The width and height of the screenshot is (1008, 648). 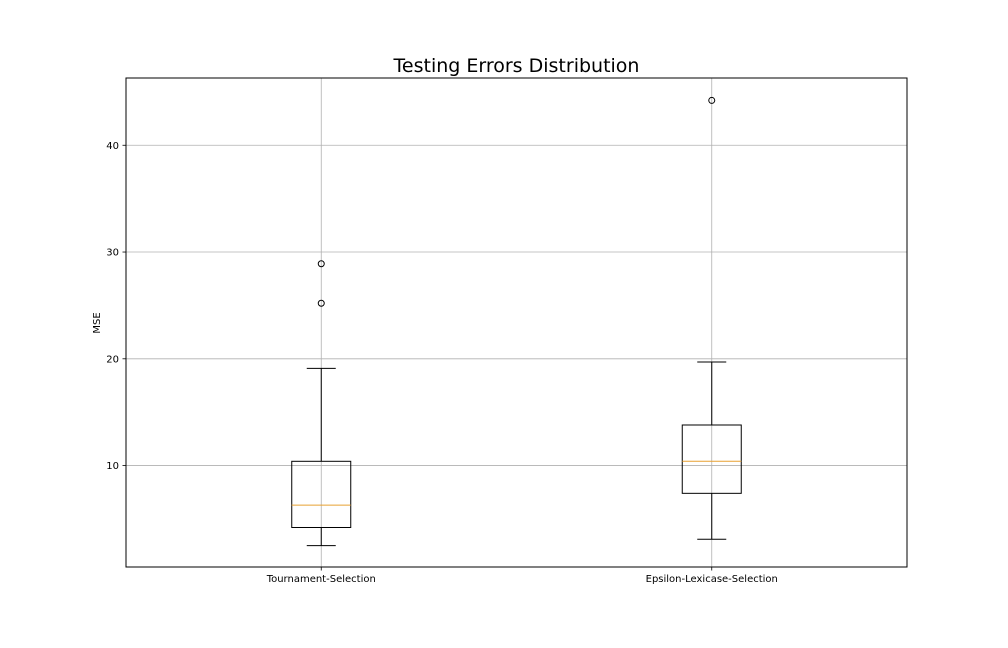 I want to click on y-axis-label: MSE, so click(x=97, y=322).